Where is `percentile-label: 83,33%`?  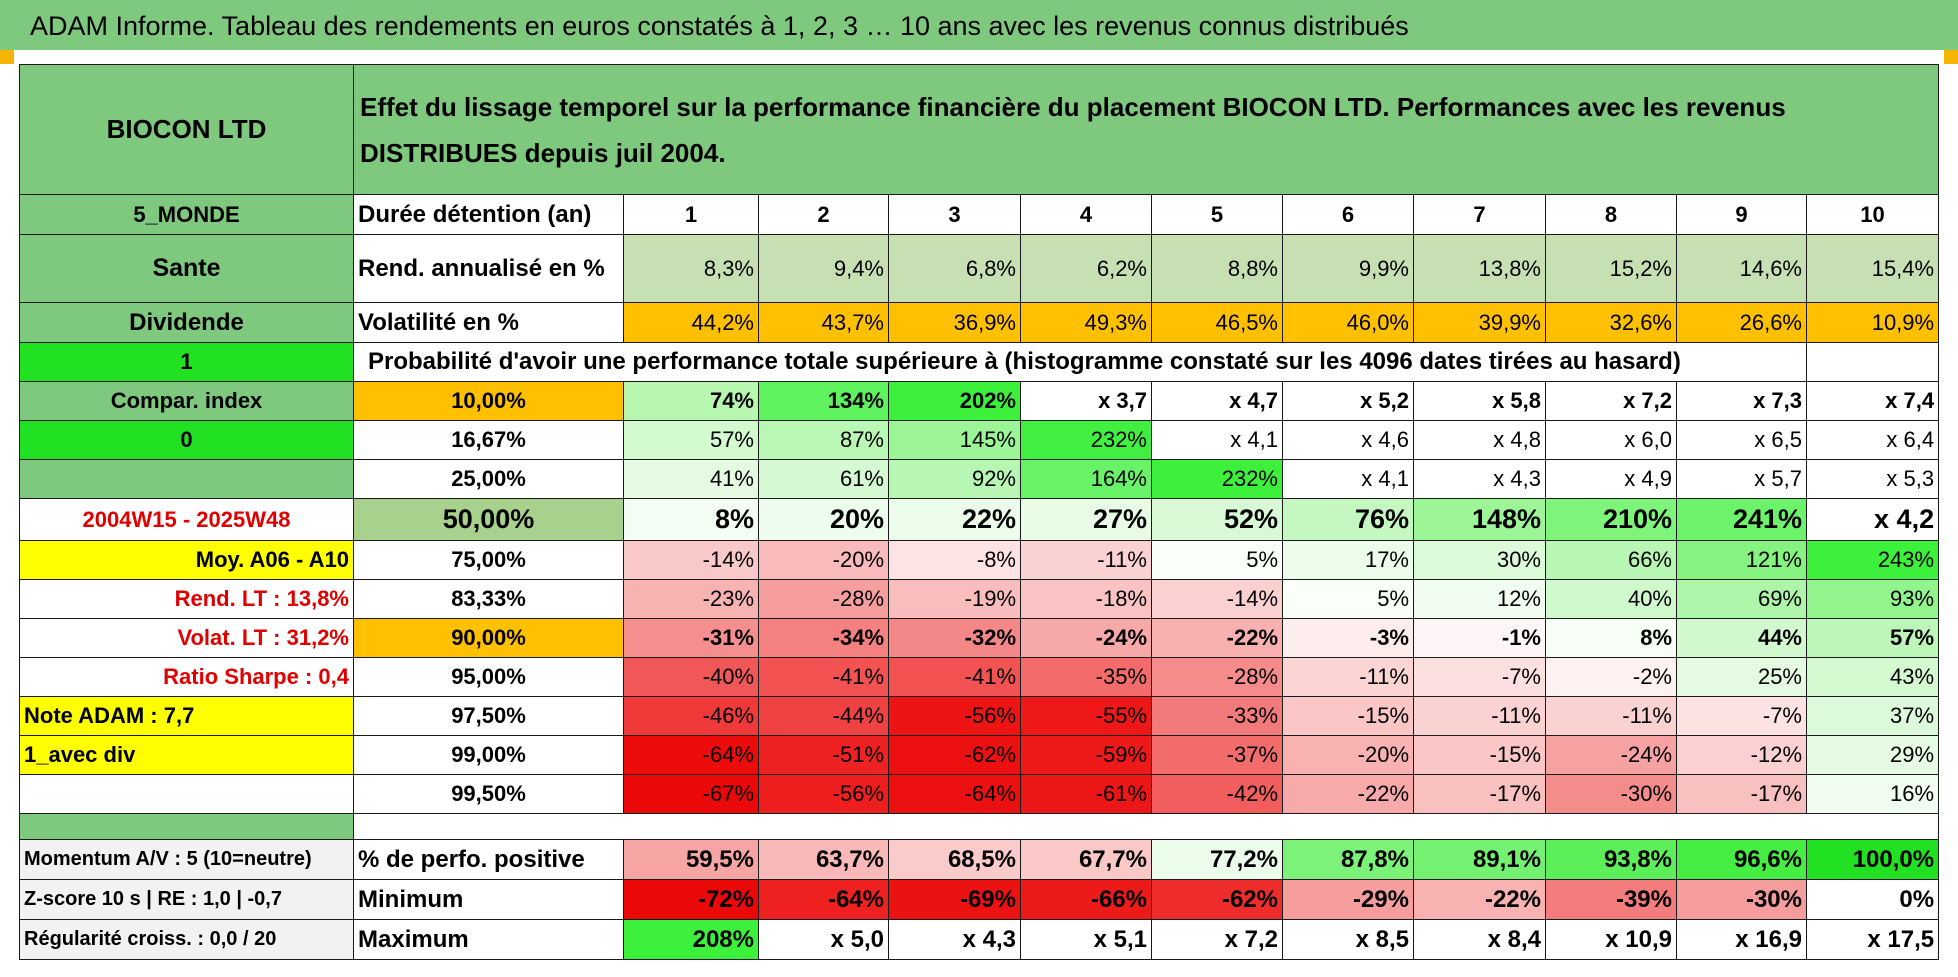 percentile-label: 83,33% is located at coordinates (488, 599).